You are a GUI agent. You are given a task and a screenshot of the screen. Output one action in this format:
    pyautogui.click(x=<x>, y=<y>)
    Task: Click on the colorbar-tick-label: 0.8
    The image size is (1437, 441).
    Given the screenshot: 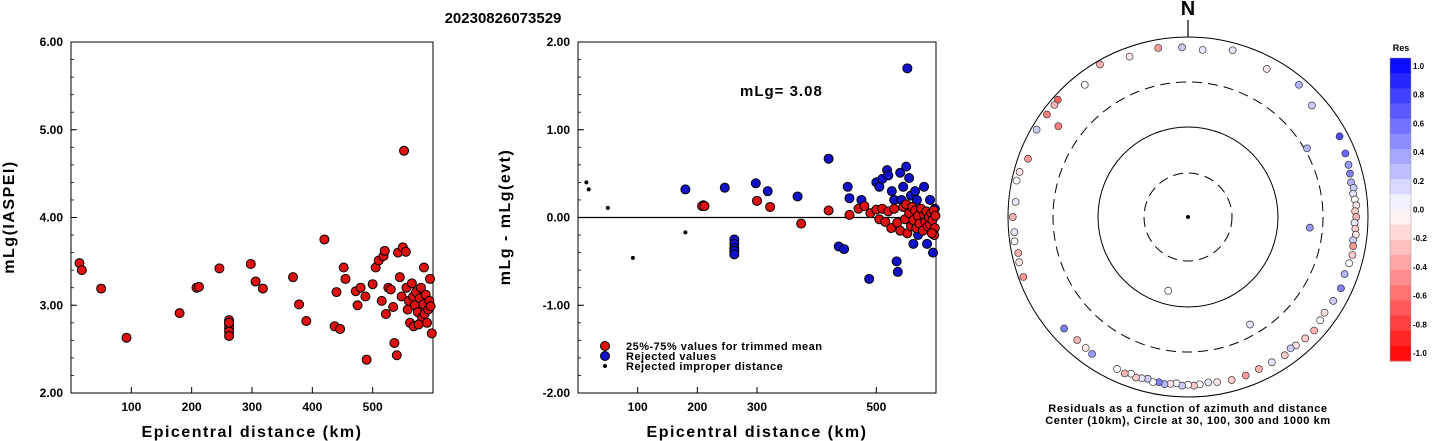 What is the action you would take?
    pyautogui.click(x=1419, y=95)
    